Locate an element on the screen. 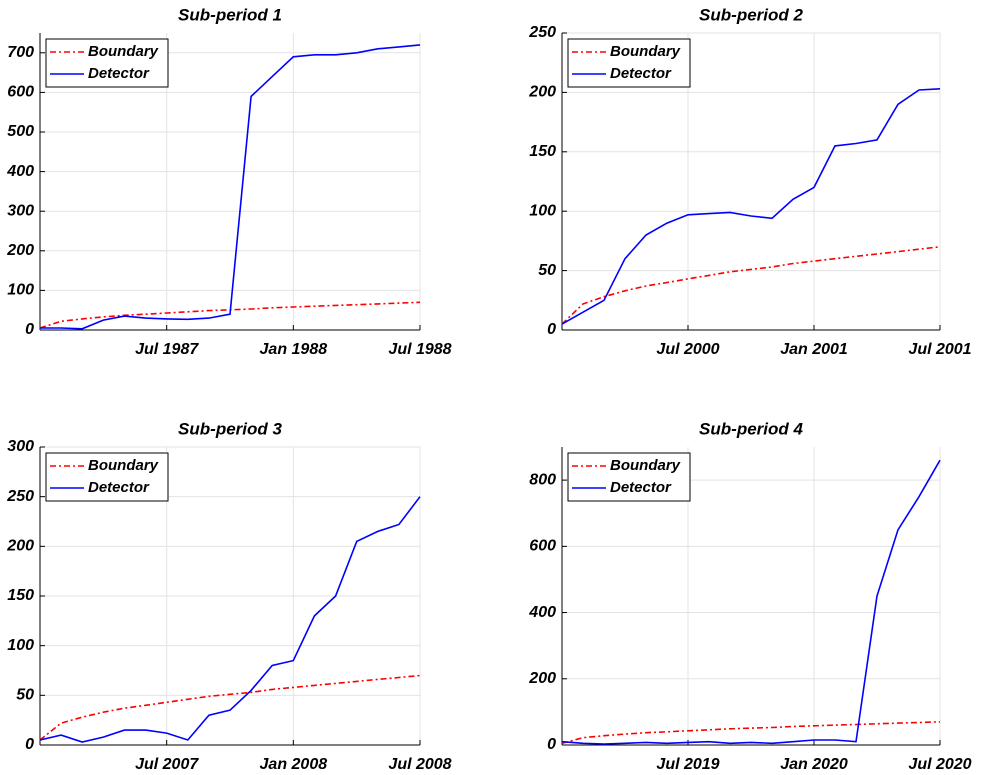 The width and height of the screenshot is (982, 775). y-tick-label: 700 is located at coordinates (20, 52).